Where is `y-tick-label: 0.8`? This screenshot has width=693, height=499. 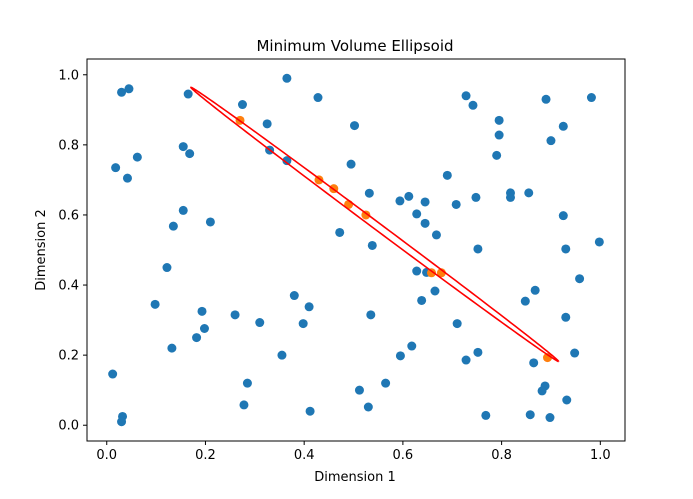 y-tick-label: 0.8 is located at coordinates (68, 145).